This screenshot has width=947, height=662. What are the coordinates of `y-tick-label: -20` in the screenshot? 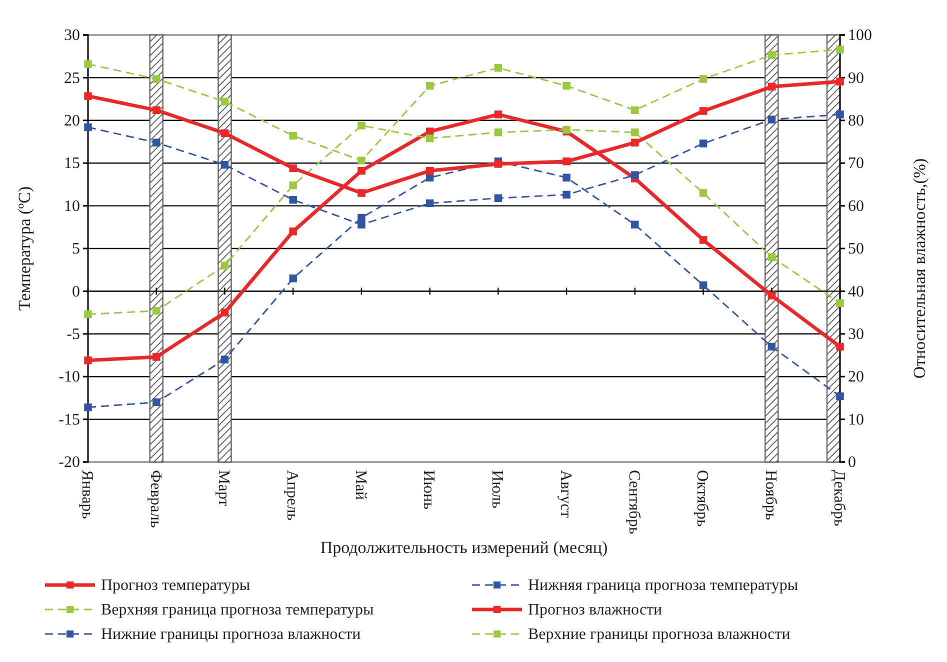 It's located at (69, 463).